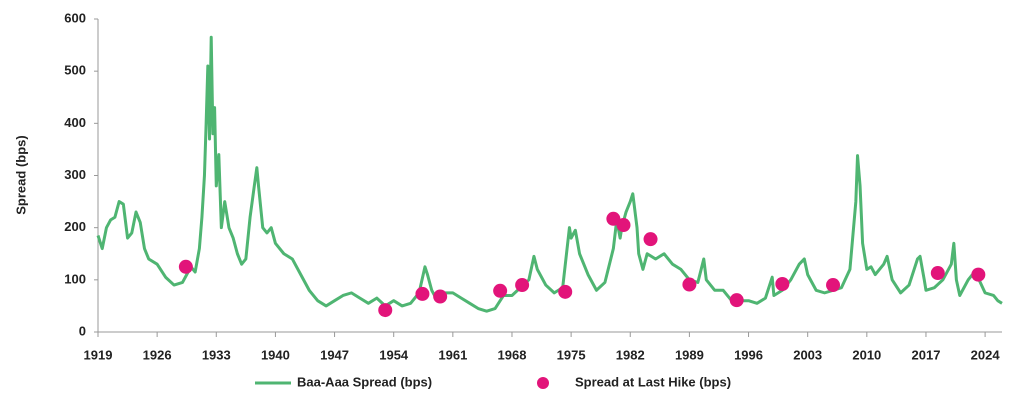 This screenshot has width=1024, height=409. Describe the element at coordinates (82, 330) in the screenshot. I see `y-tick-label: 0` at that location.